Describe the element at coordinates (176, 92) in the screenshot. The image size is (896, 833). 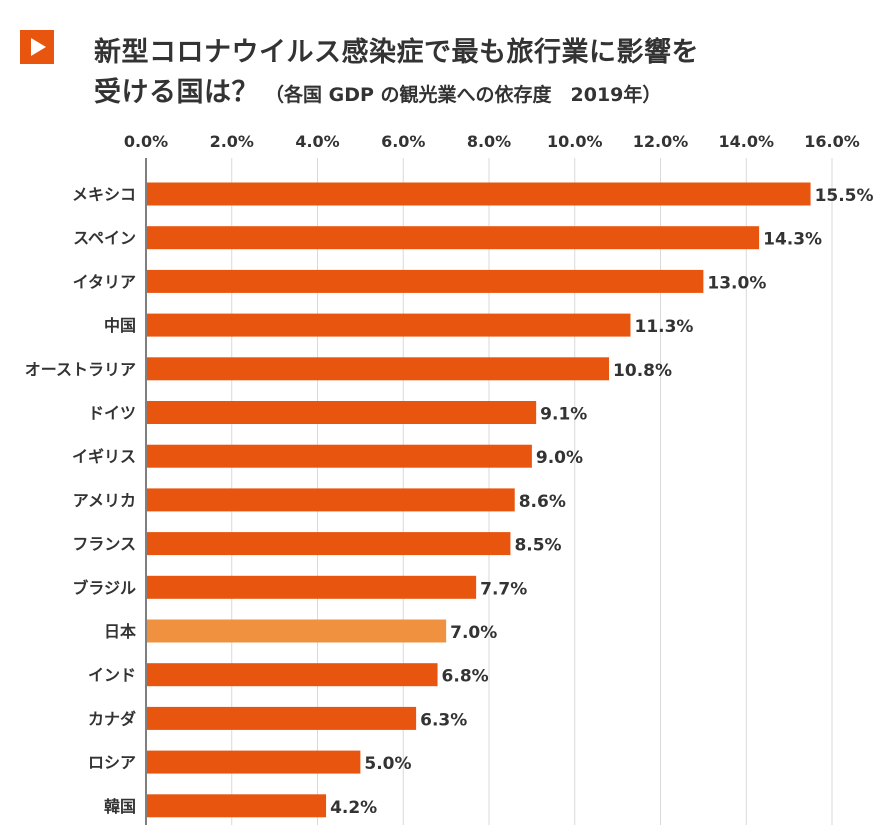
I see `chart-title-main: 受ける国は？` at that location.